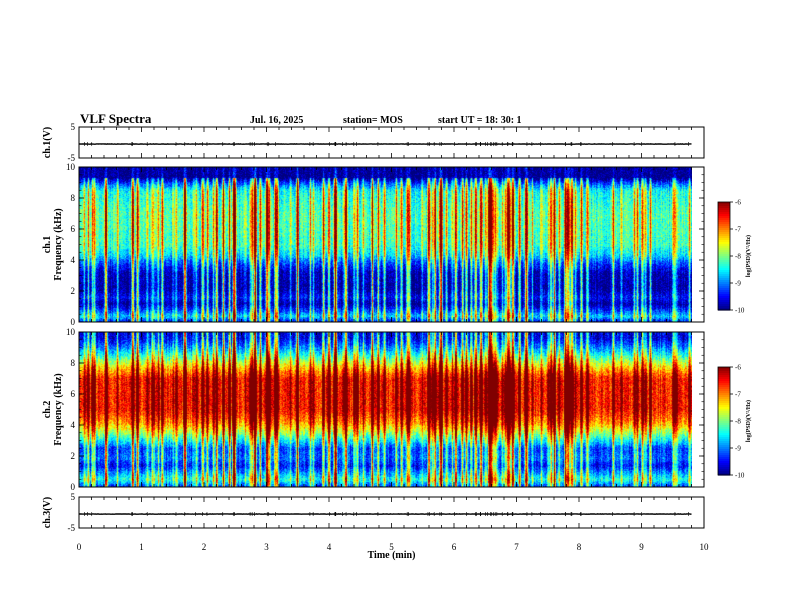 This screenshot has height=612, width=792. What do you see at coordinates (516, 547) in the screenshot?
I see `x-tick-label: 7` at bounding box center [516, 547].